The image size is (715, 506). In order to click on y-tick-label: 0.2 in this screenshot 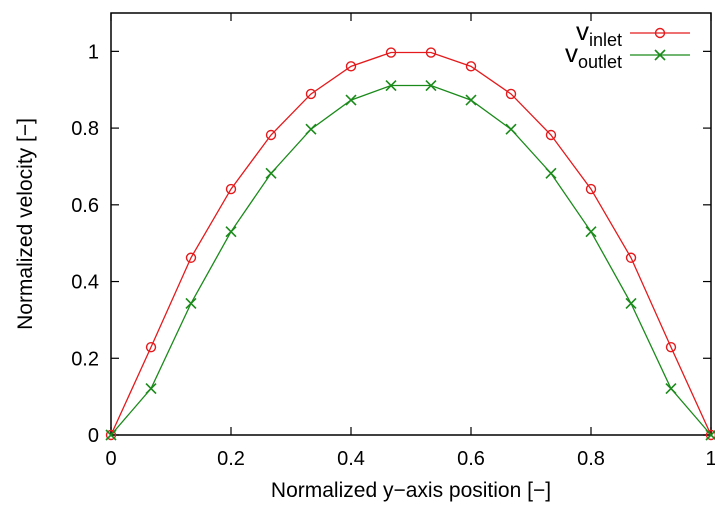, I will do `click(85, 359)`.